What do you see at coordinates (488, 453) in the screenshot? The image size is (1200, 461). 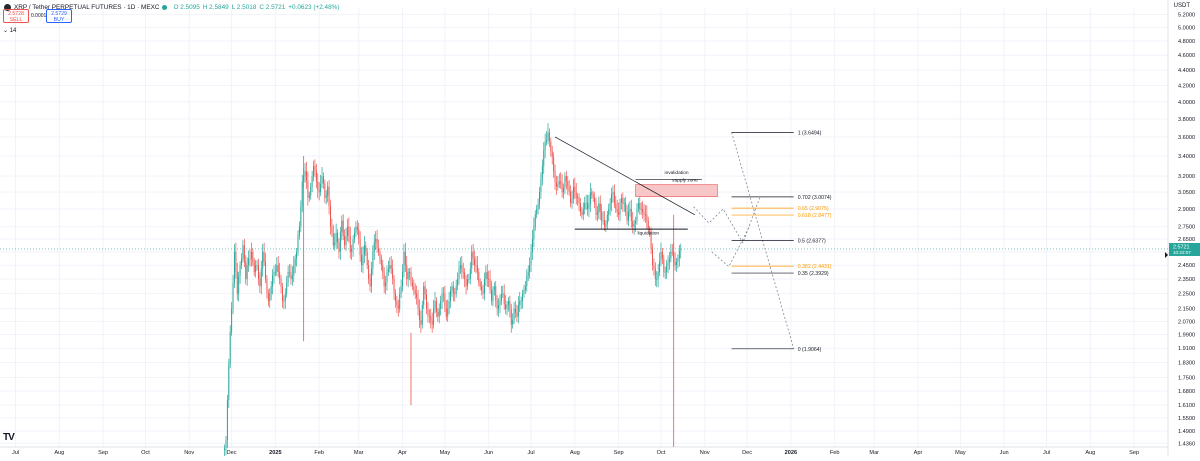 I see `x-tick-label: Jun` at bounding box center [488, 453].